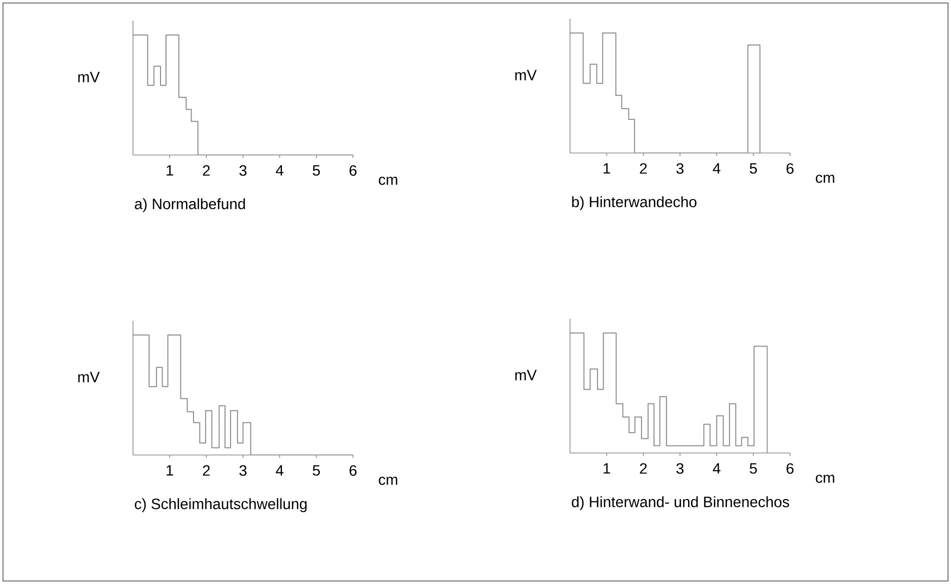 Image resolution: width=951 pixels, height=584 pixels. I want to click on text: c) Schleimhautschwellung, so click(220, 505).